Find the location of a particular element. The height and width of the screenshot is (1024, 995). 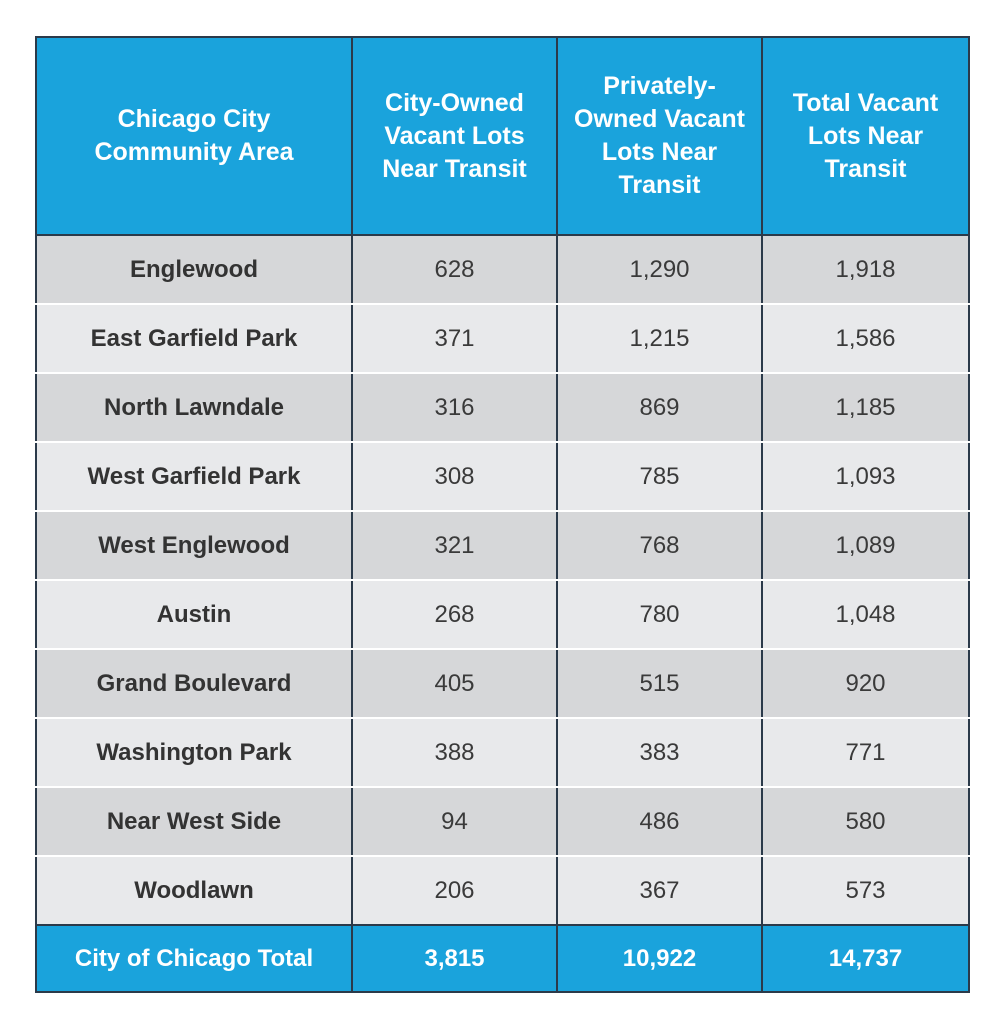

value-cell: 371 is located at coordinates (454, 338).